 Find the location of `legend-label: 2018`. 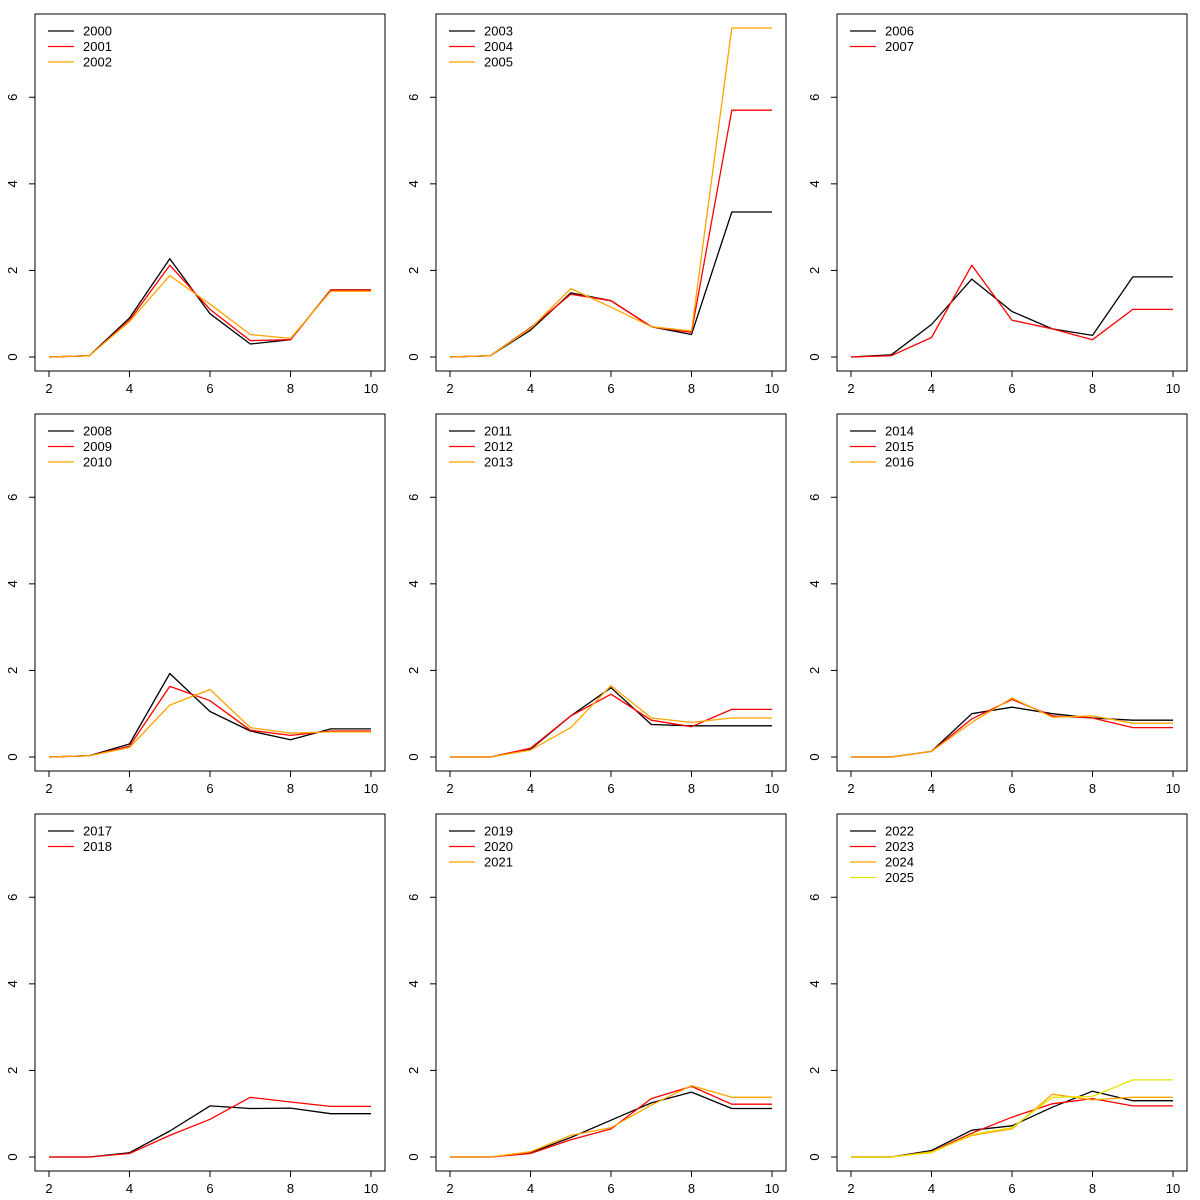

legend-label: 2018 is located at coordinates (97, 846).